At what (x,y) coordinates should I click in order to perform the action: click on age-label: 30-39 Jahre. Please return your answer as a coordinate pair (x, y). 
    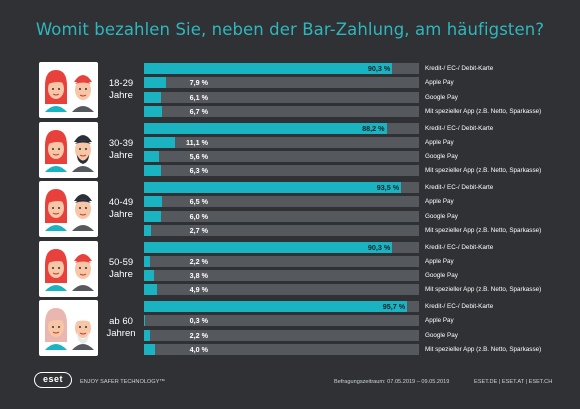
    Looking at the image, I should click on (121, 149).